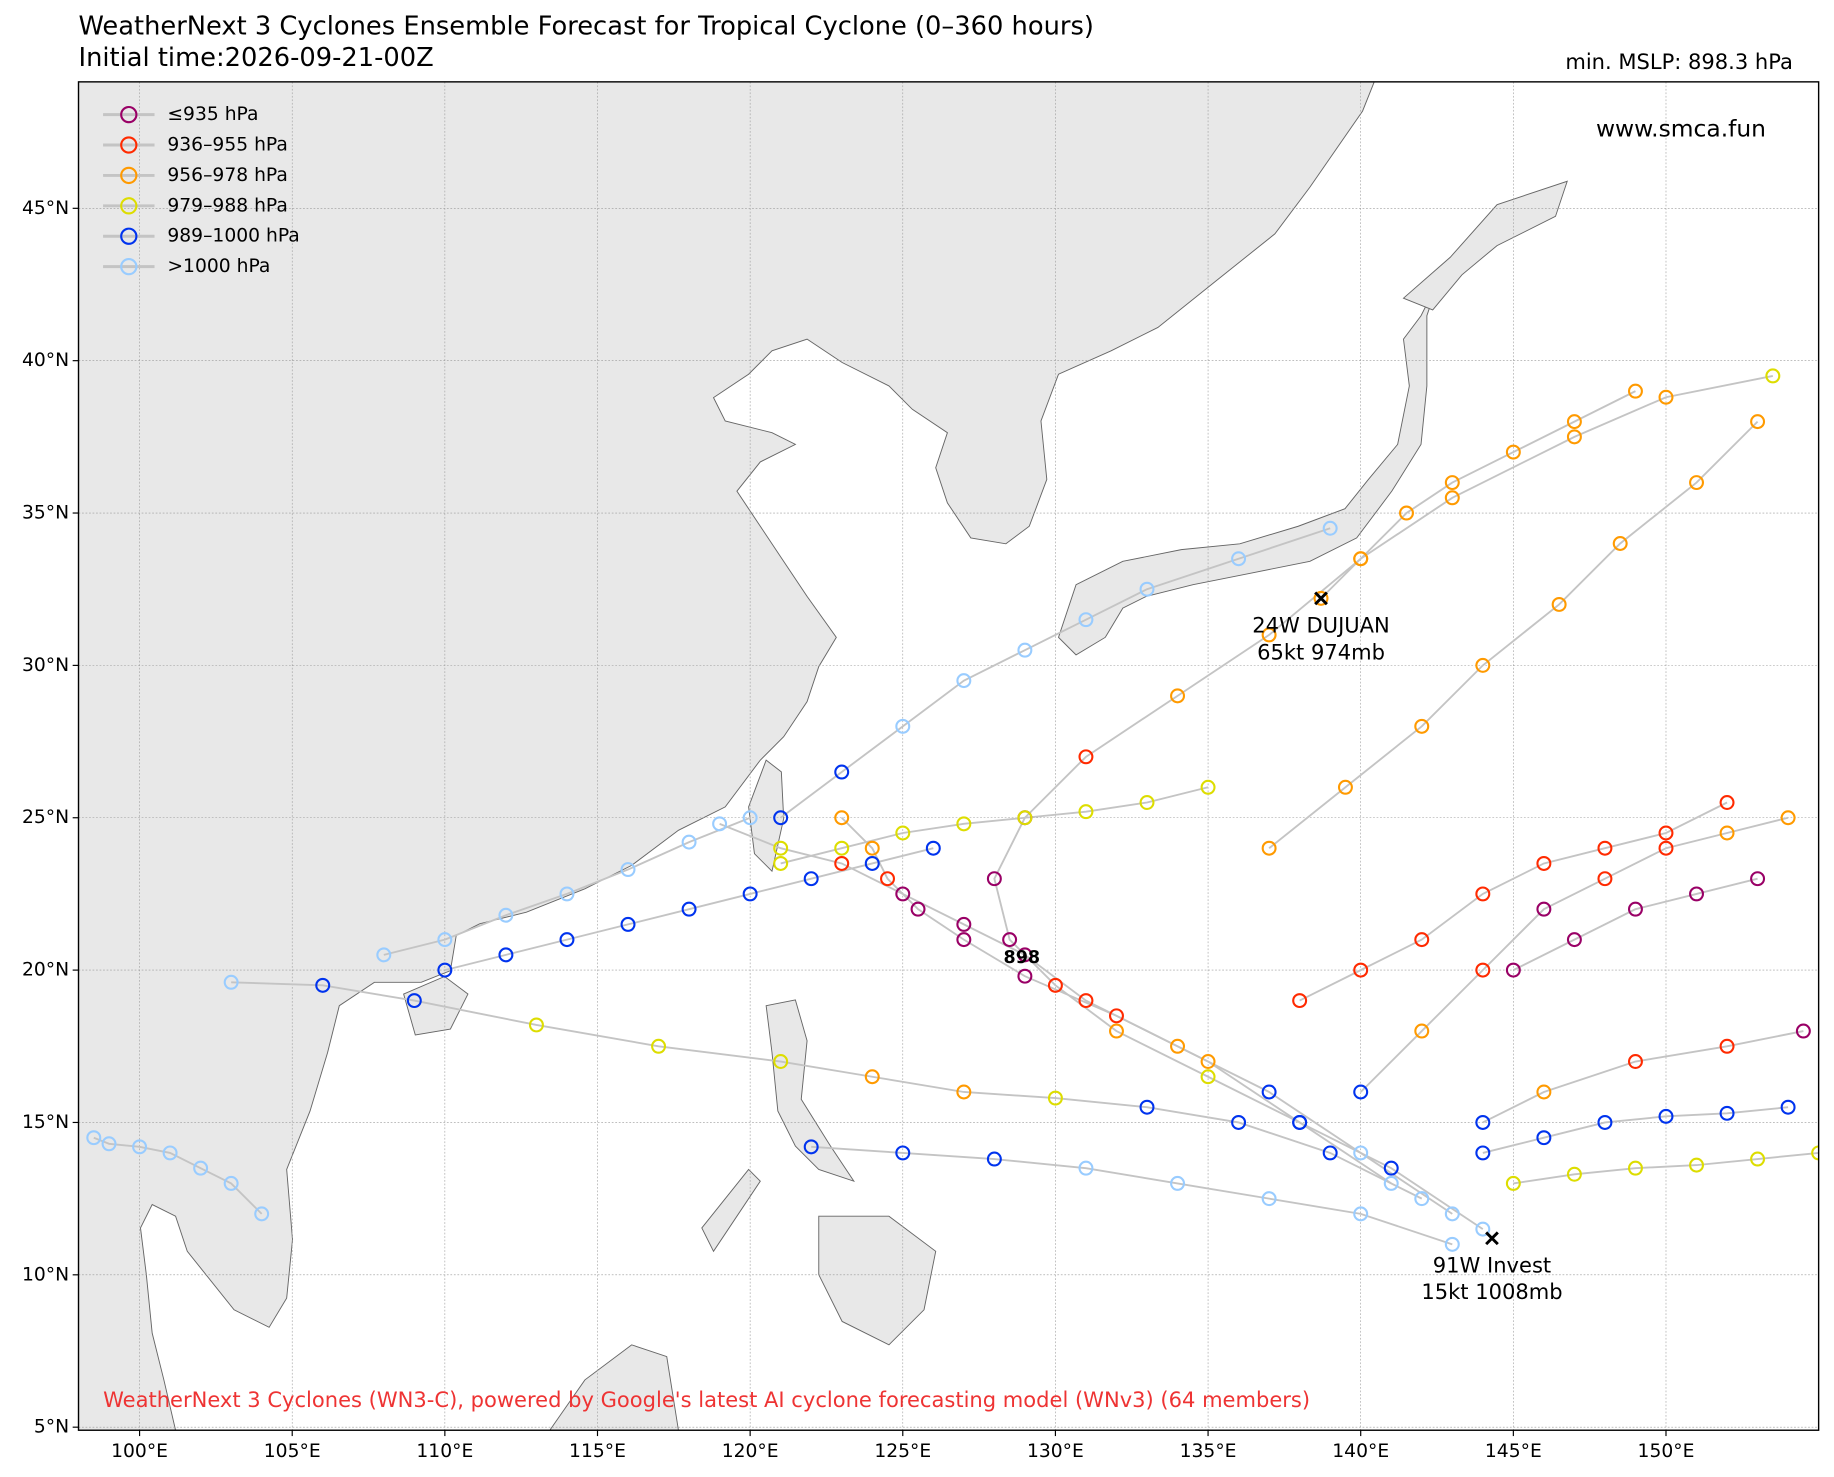 The width and height of the screenshot is (1834, 1477). I want to click on x-tick-label: 135°E, so click(1208, 1451).